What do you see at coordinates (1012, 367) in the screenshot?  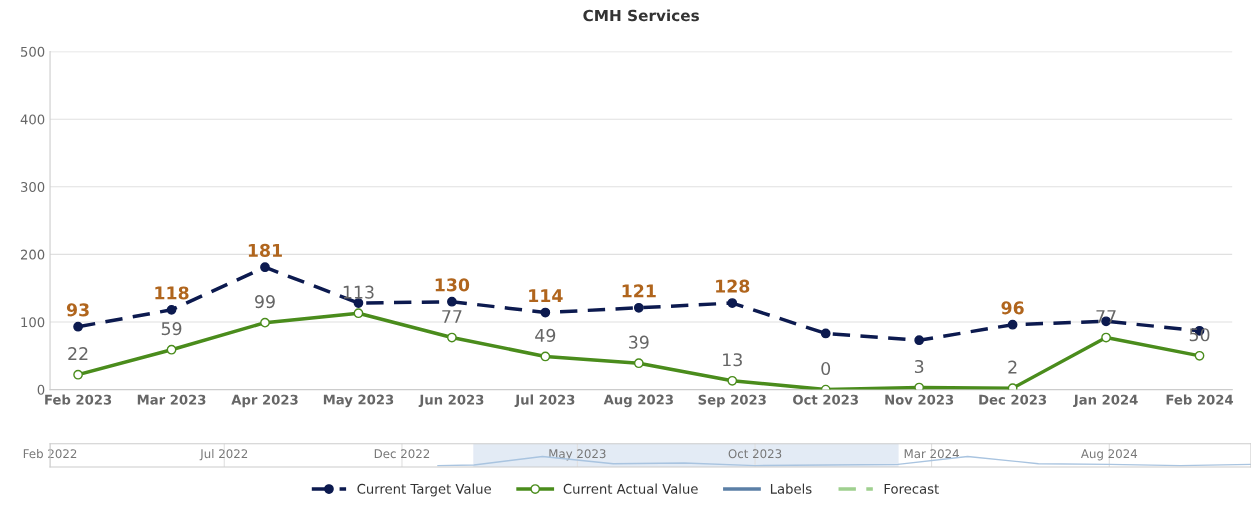 I see `data-label: 2` at bounding box center [1012, 367].